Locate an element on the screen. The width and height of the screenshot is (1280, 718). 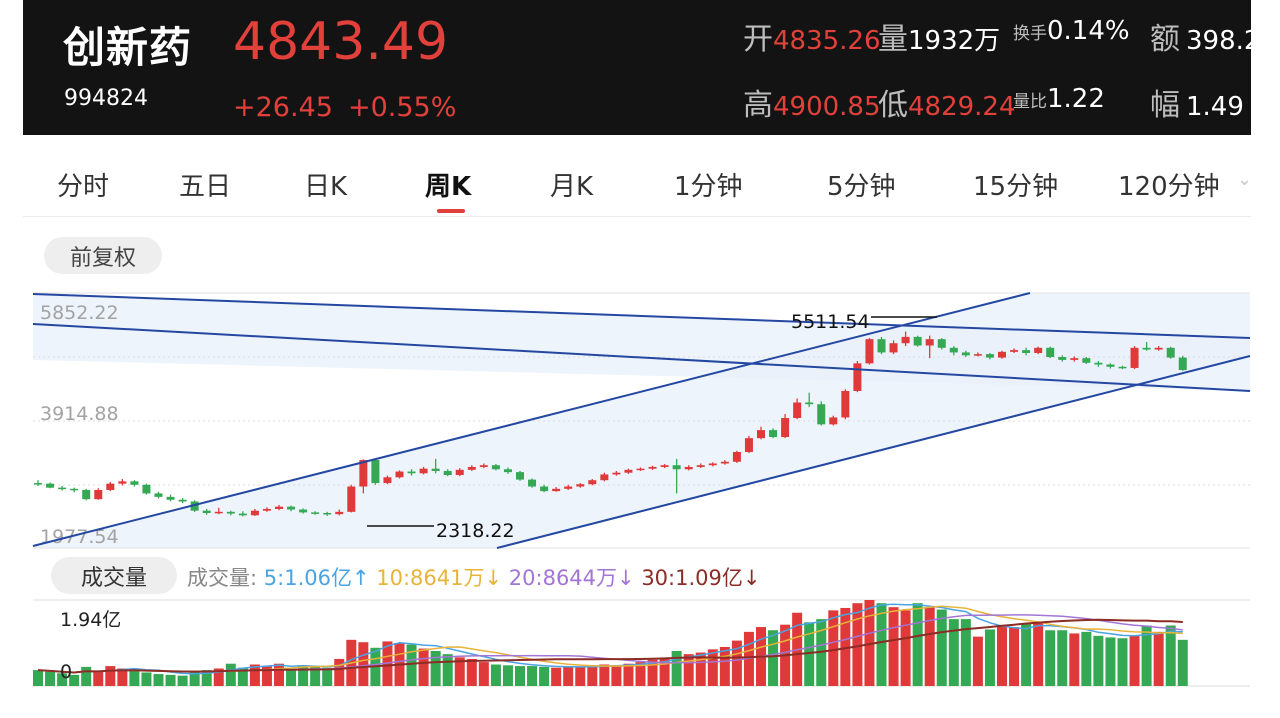
low-stat: 低4829.24 is located at coordinates (947, 102).